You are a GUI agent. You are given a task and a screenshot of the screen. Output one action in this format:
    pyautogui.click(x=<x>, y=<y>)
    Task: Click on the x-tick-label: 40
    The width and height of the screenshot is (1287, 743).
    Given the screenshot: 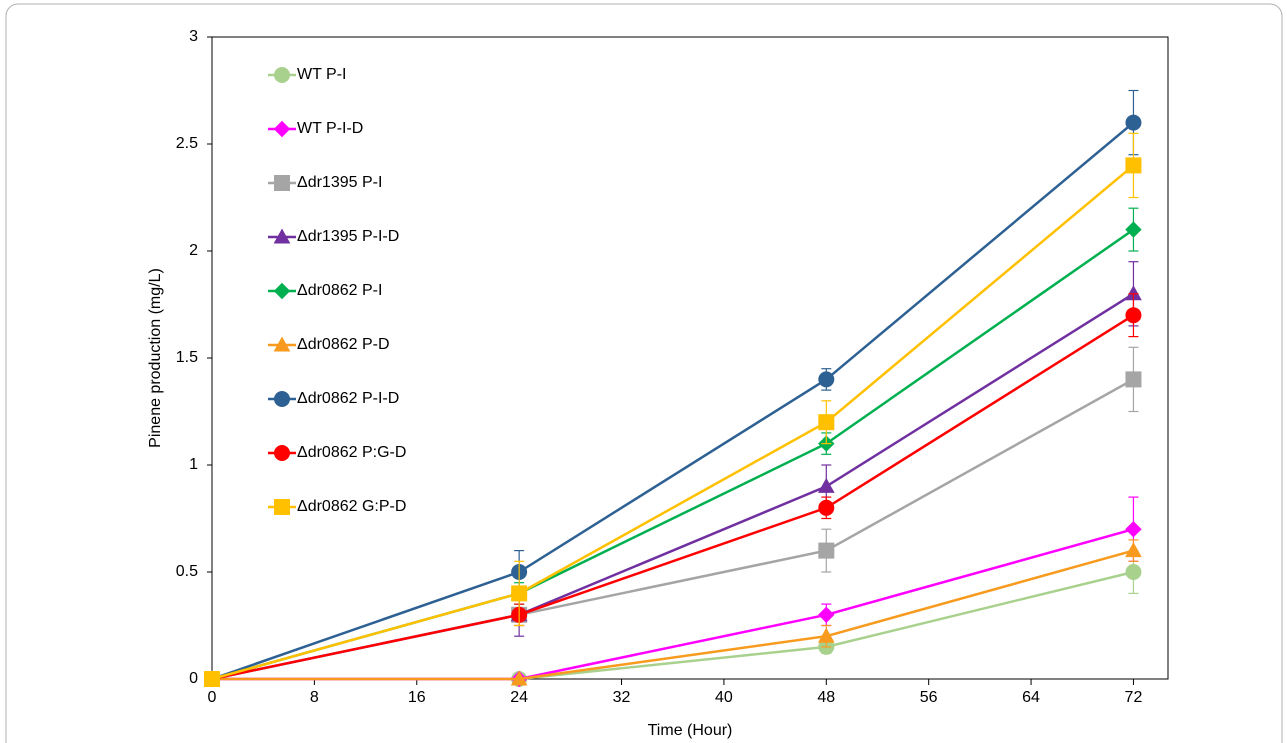 What is the action you would take?
    pyautogui.click(x=724, y=697)
    